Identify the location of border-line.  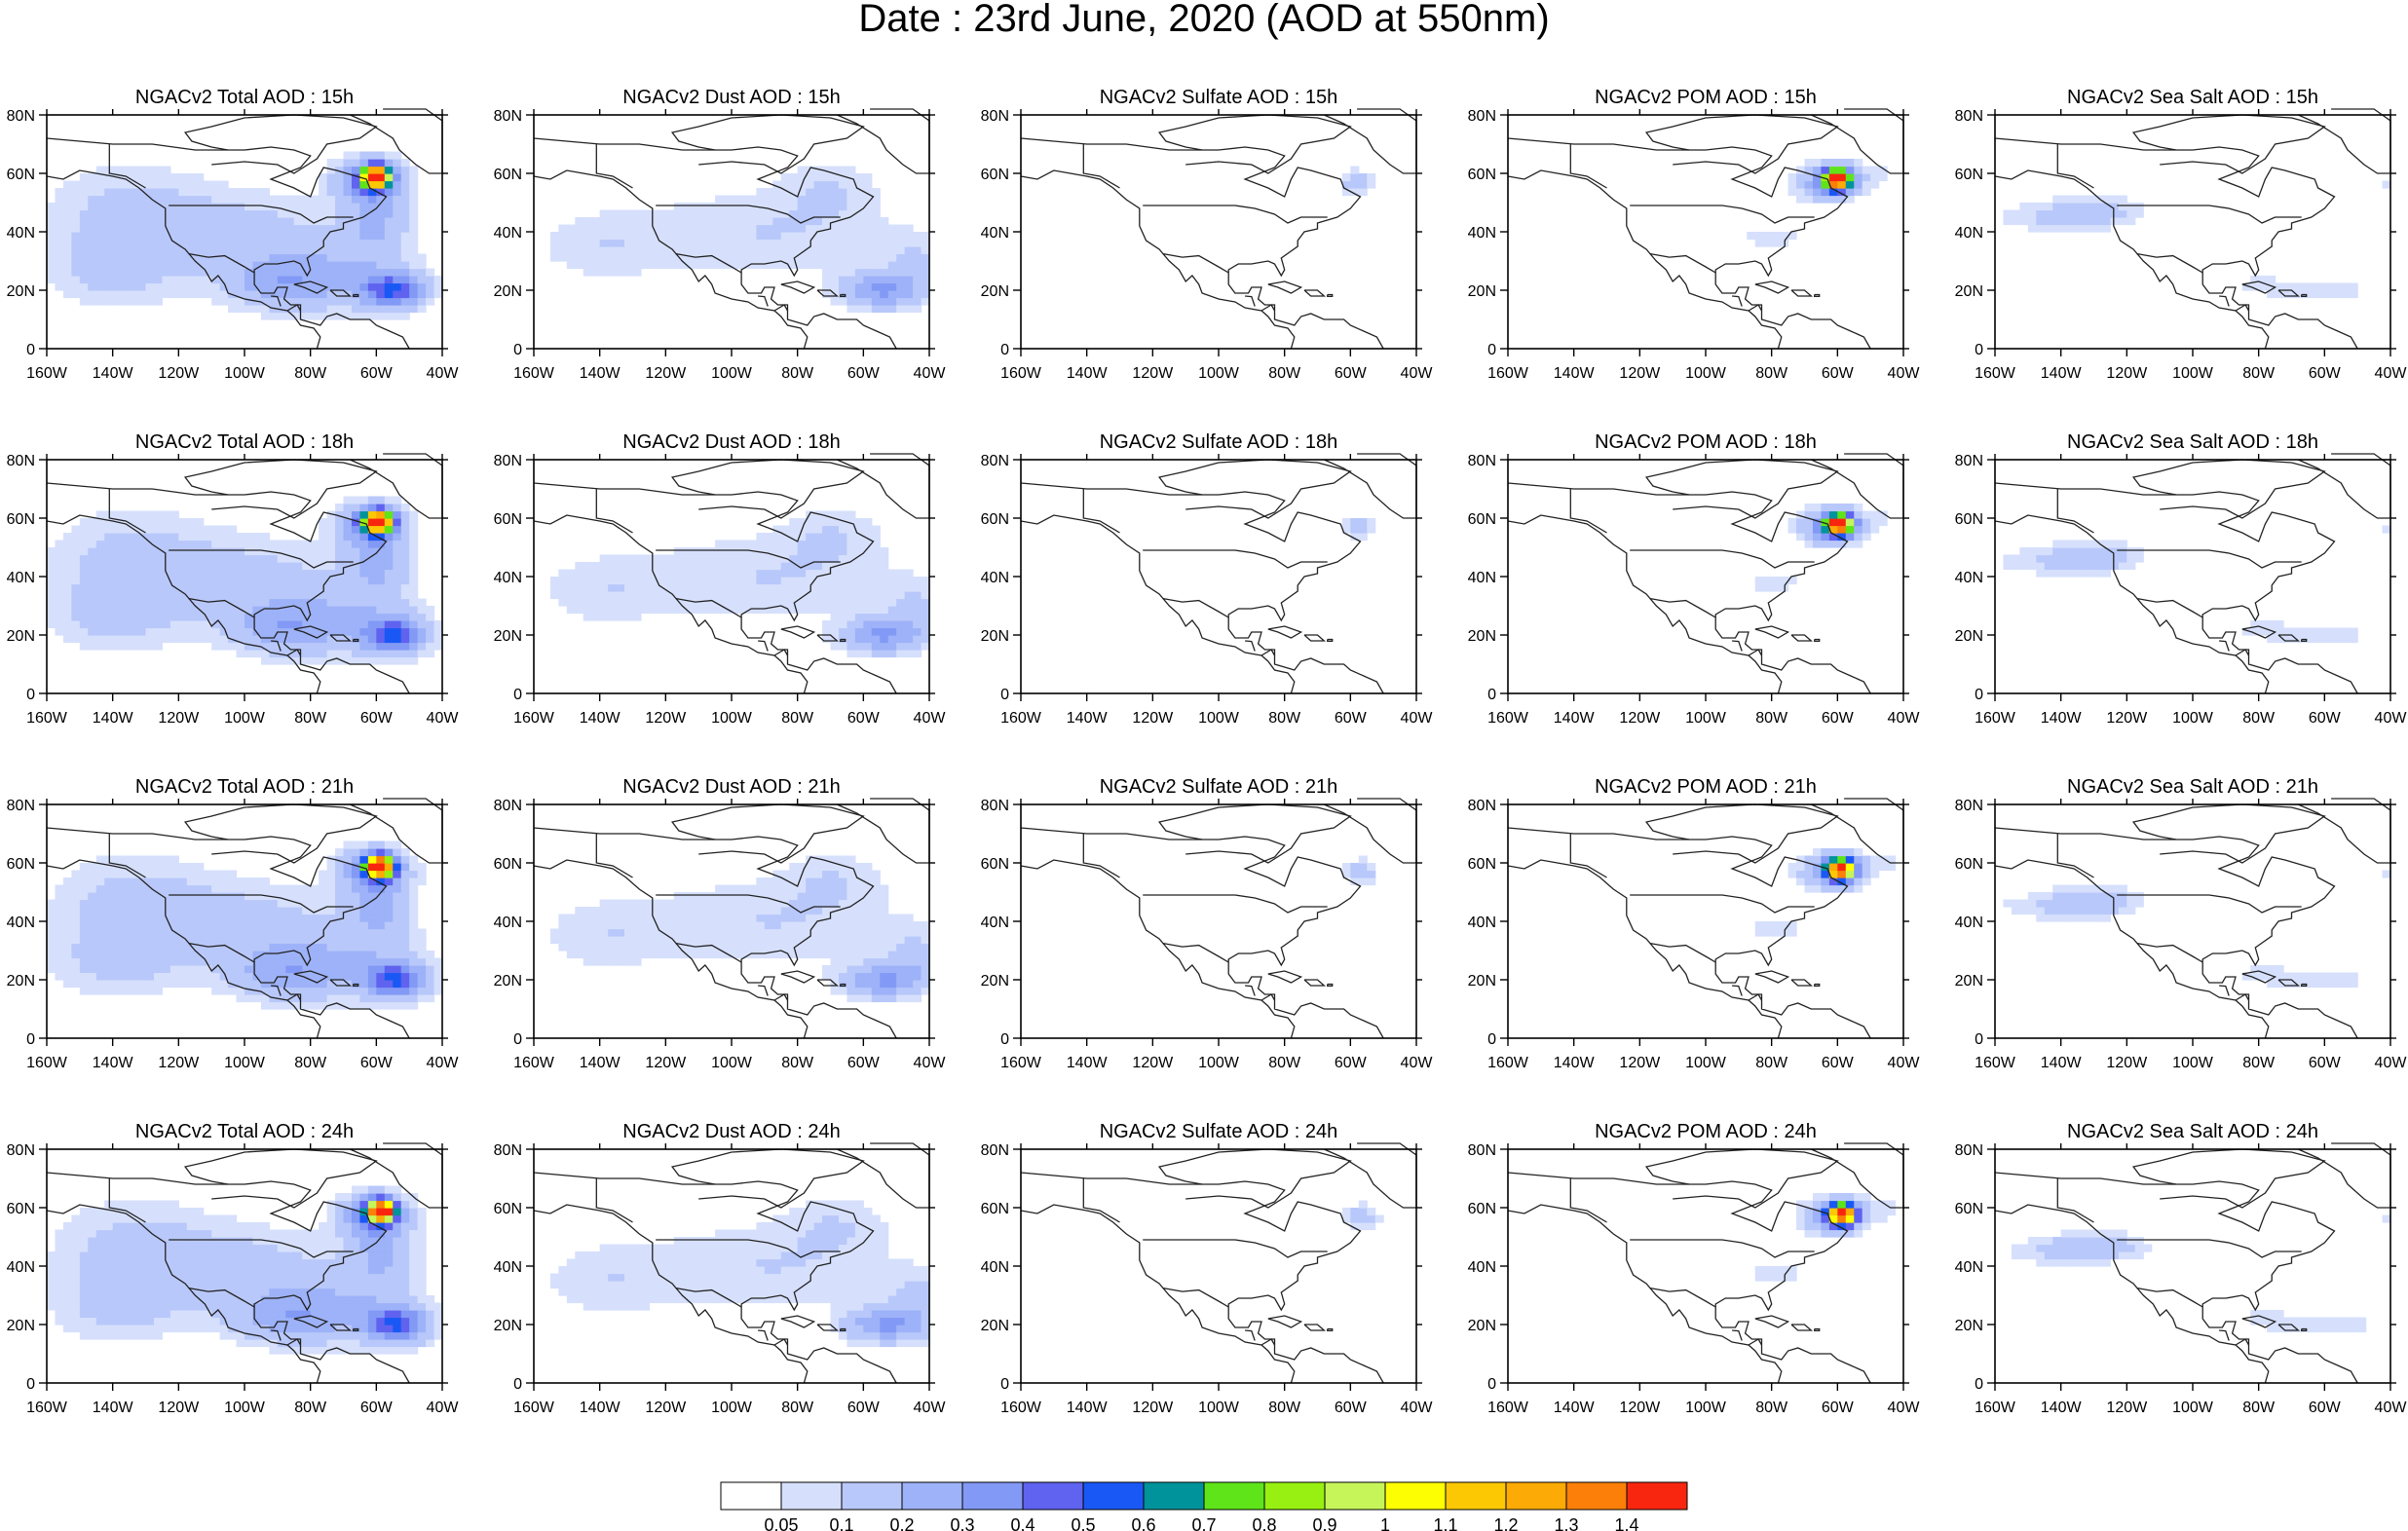
(2169, 607).